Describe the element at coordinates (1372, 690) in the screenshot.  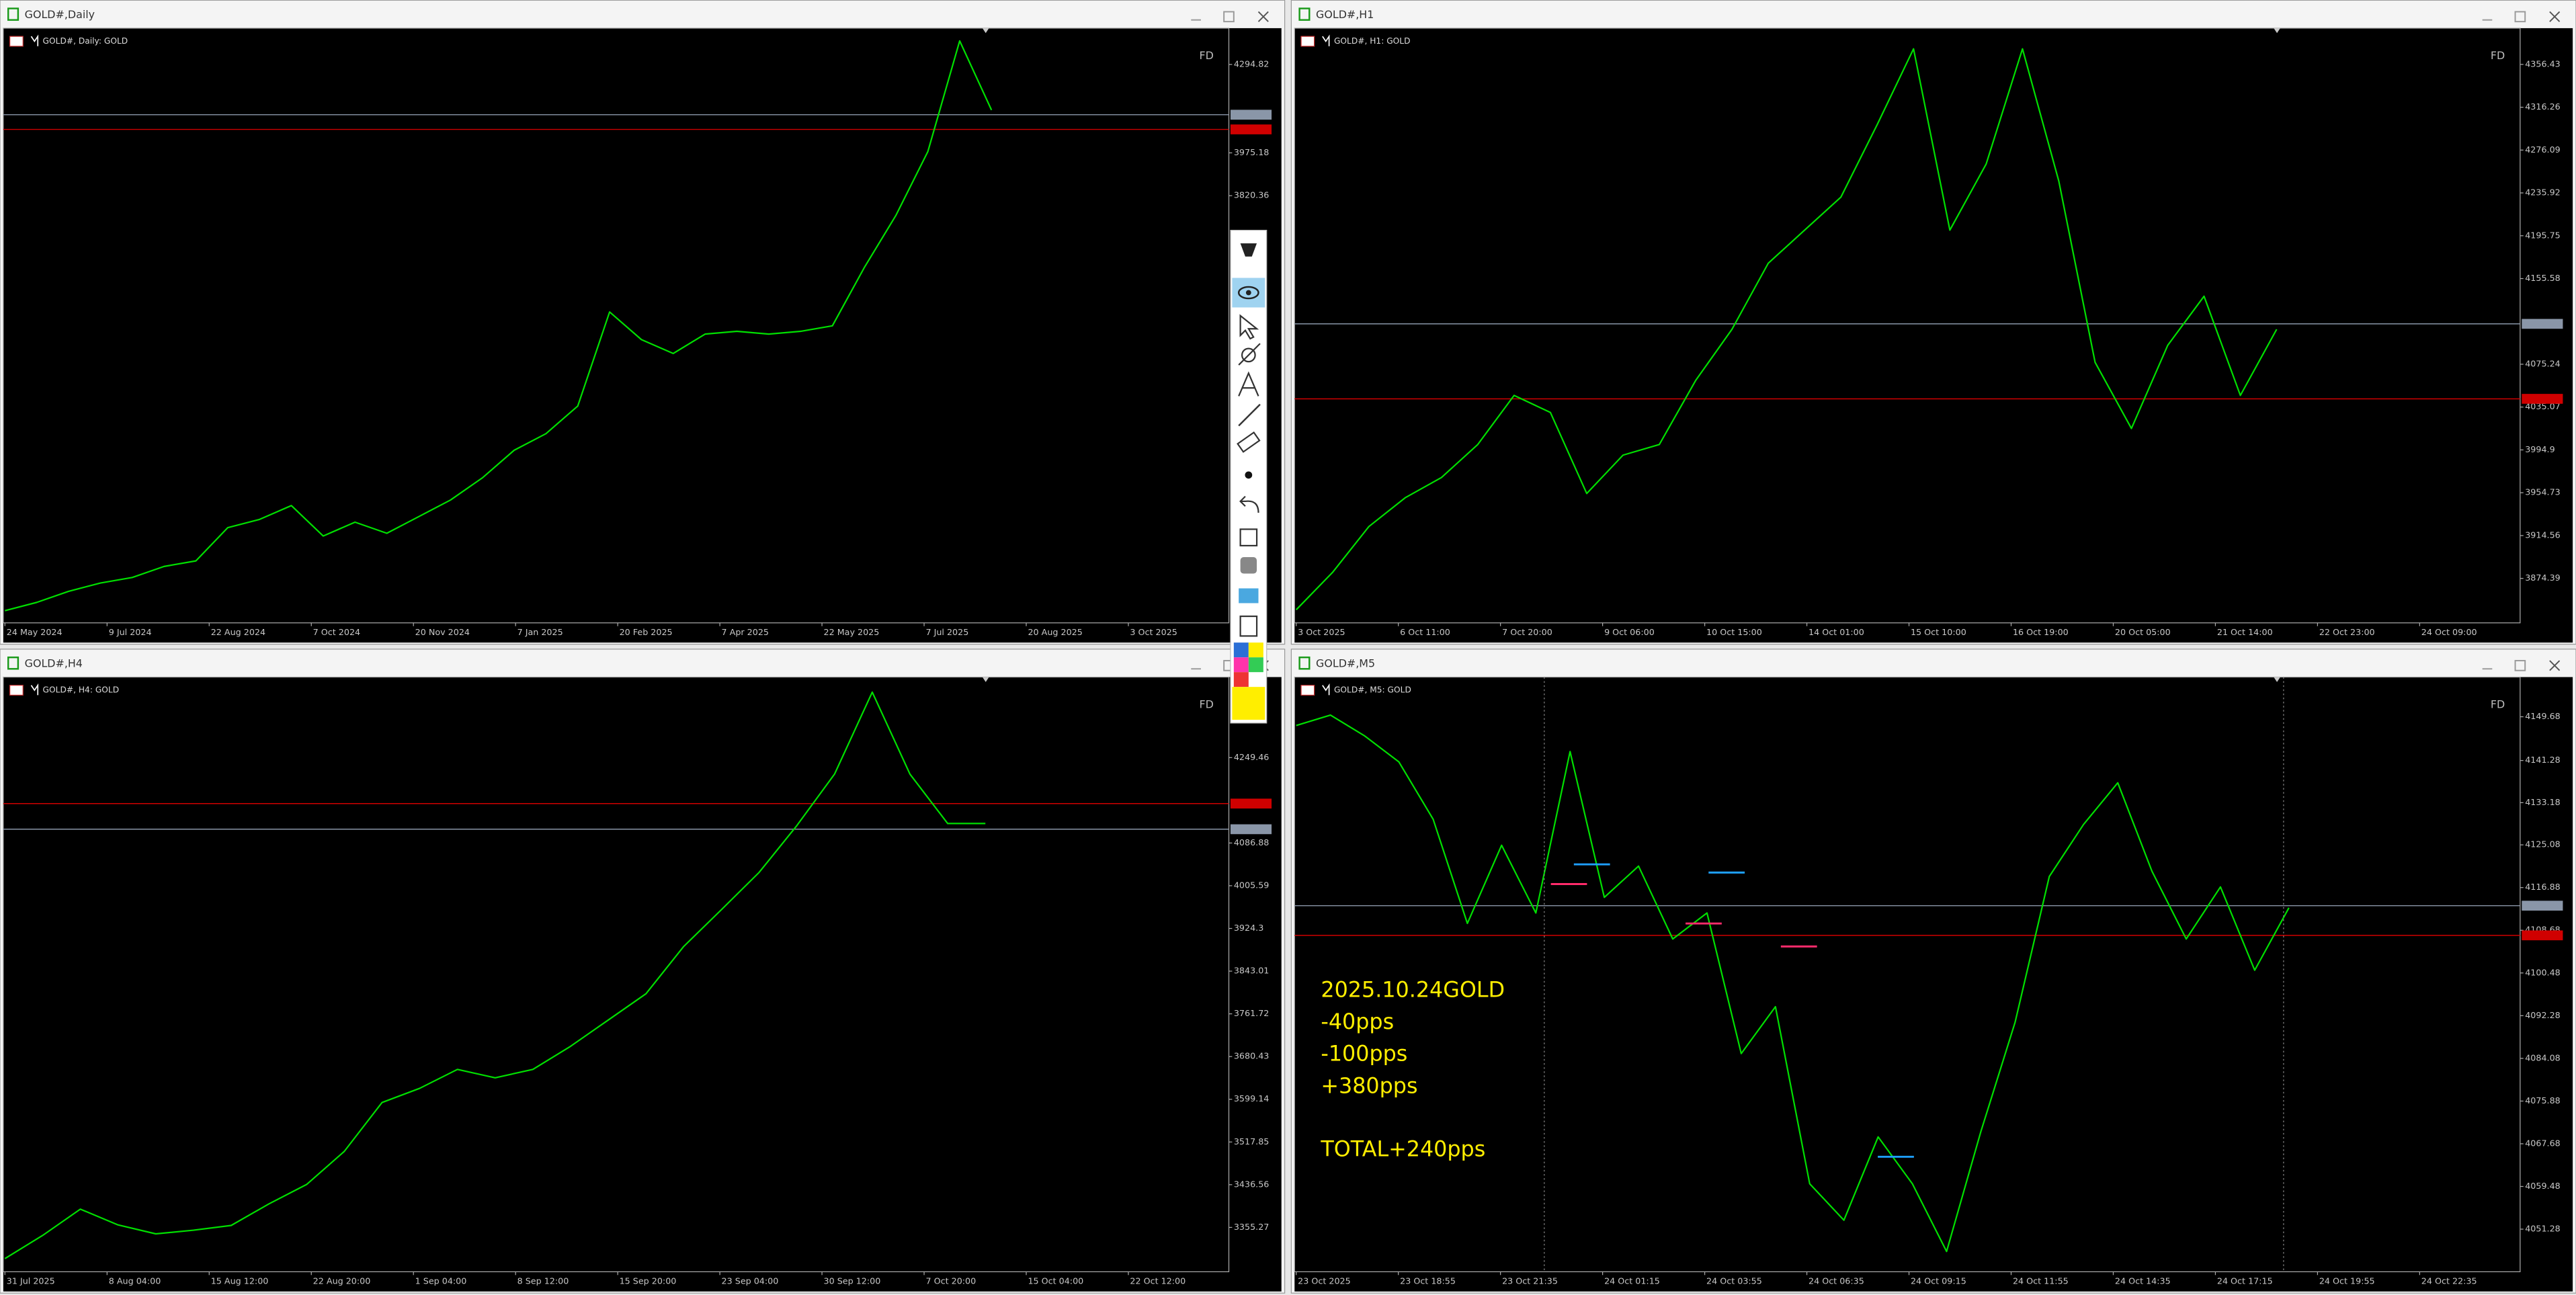
I see `symbol-label: GOLD#, M5: GOLD` at that location.